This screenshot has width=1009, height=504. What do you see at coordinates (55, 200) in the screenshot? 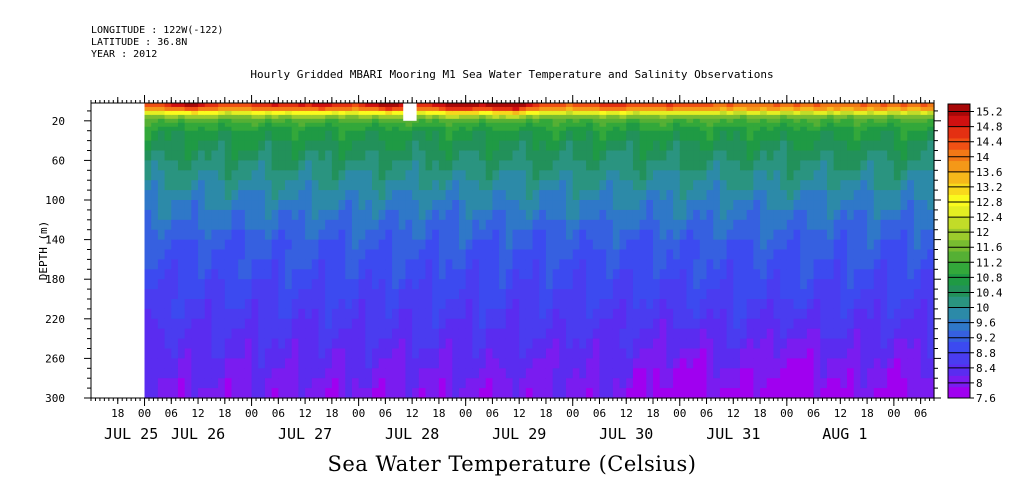
I see `y-tick-label: 100` at bounding box center [55, 200].